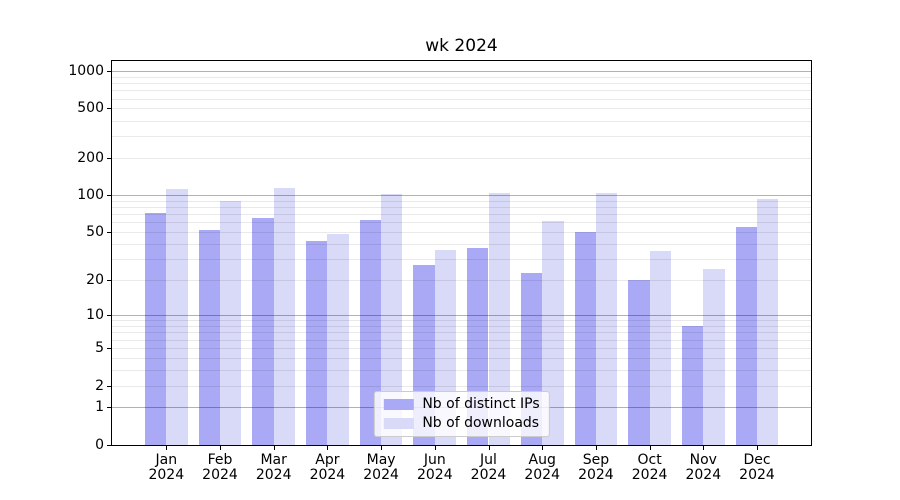 This screenshot has height=500, width=900. Describe the element at coordinates (90, 157) in the screenshot. I see `y-tick-label: 200` at that location.